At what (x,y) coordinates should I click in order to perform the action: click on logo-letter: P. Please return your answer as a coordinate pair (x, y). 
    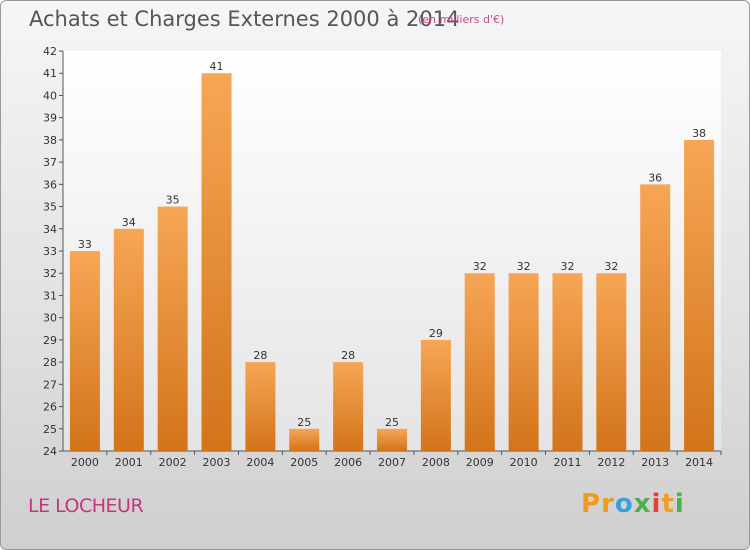
    Looking at the image, I should click on (591, 504).